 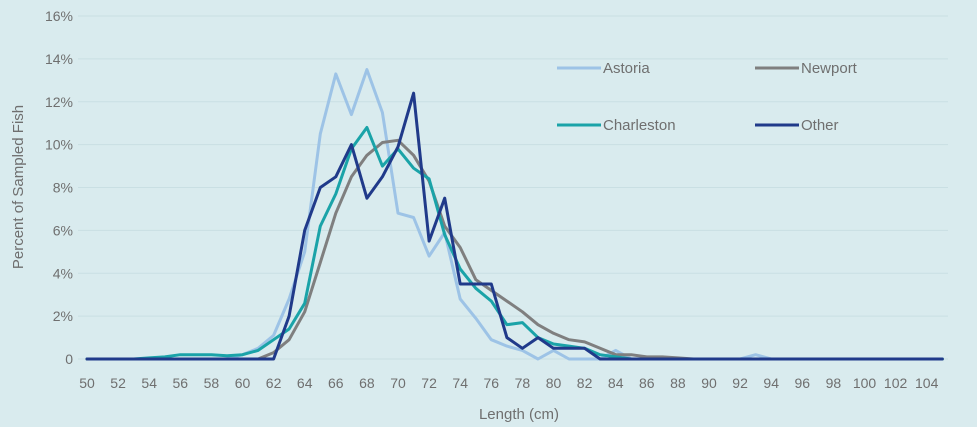 What do you see at coordinates (678, 383) in the screenshot?
I see `x-tick-label: 88` at bounding box center [678, 383].